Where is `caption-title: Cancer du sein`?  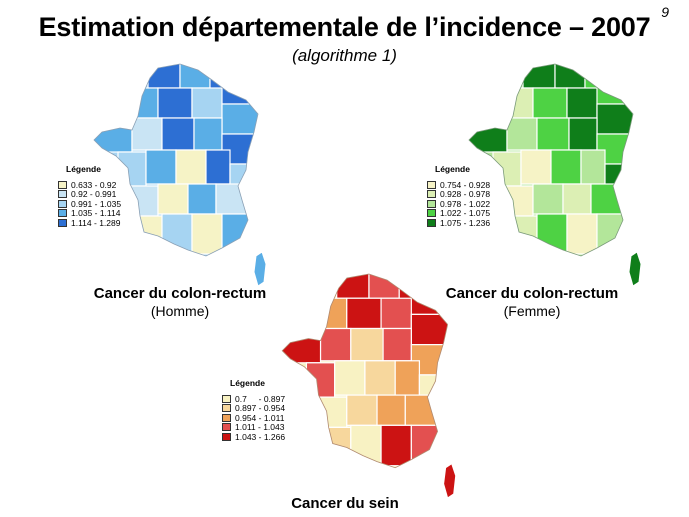
caption-title: Cancer du sein is located at coordinates (345, 503).